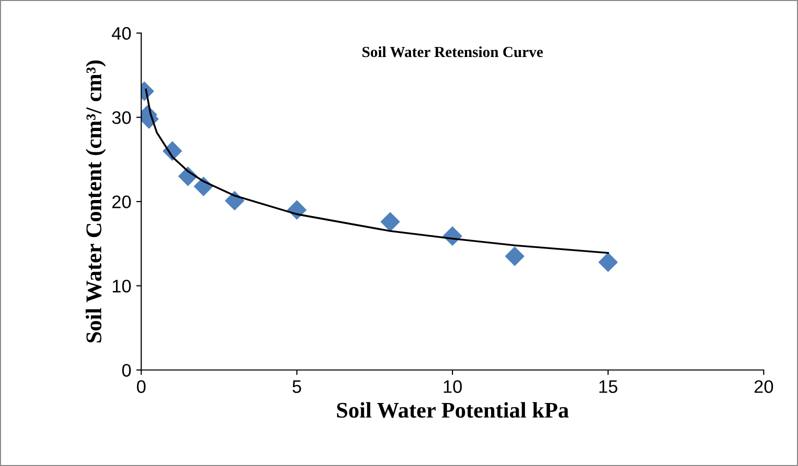 The image size is (798, 466). I want to click on text: Soil Water Retension Curve, so click(452, 52).